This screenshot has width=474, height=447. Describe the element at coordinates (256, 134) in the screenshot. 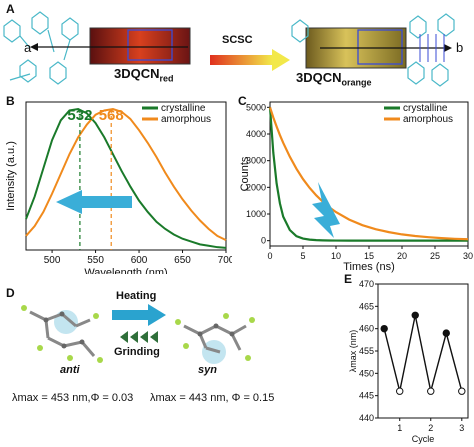

I see `y-tick-label: 4000` at that location.